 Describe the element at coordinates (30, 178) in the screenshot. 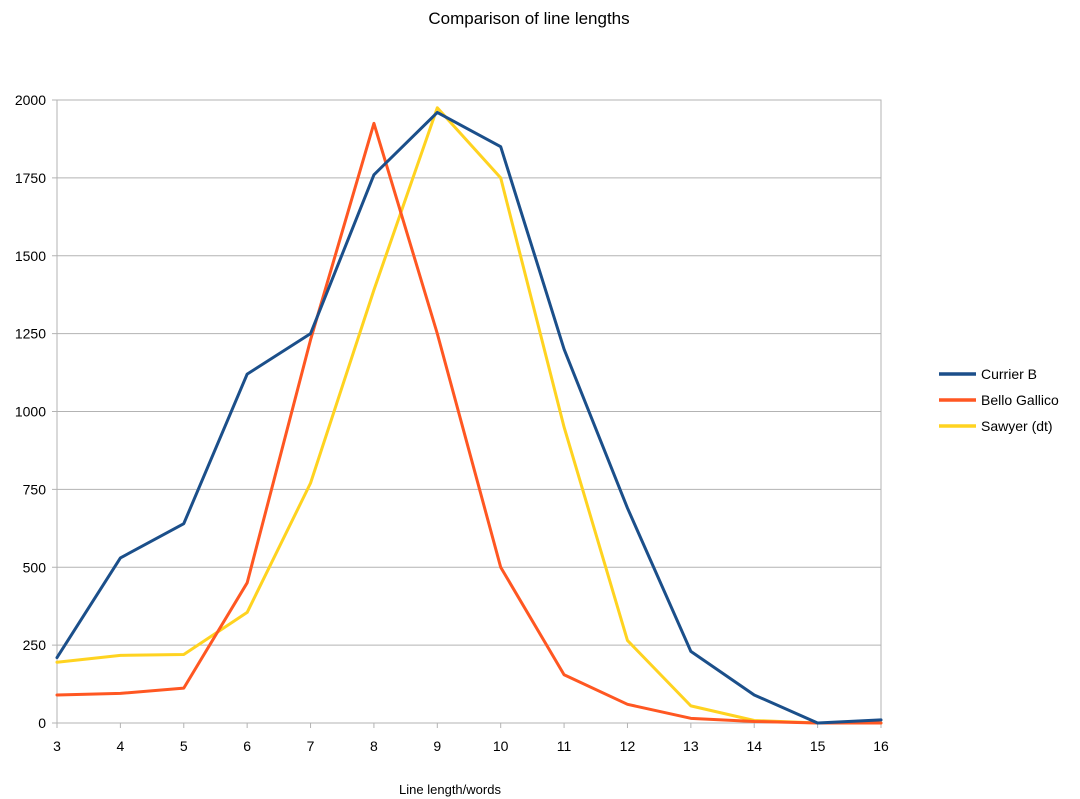

I see `y-tick-label: 1750` at that location.